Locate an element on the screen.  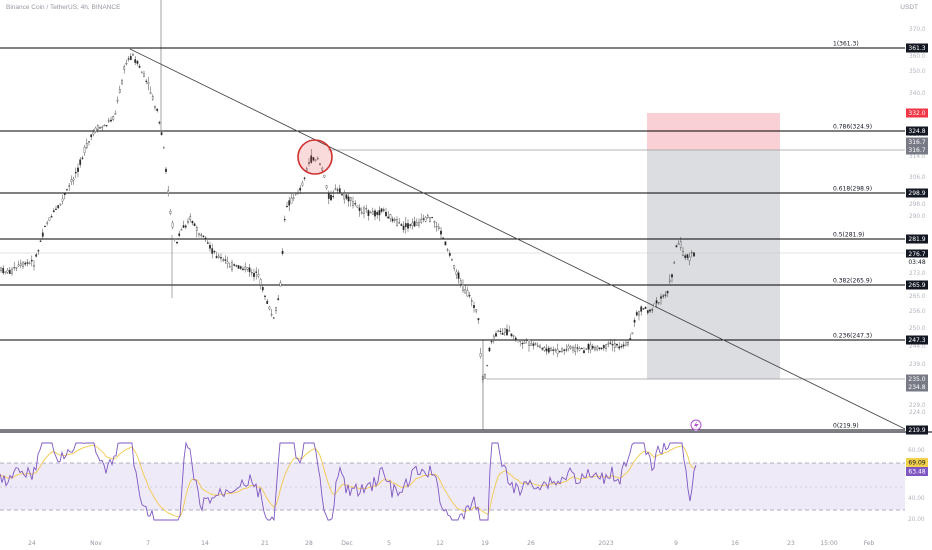
svg-text: 265.9 is located at coordinates (916, 285).